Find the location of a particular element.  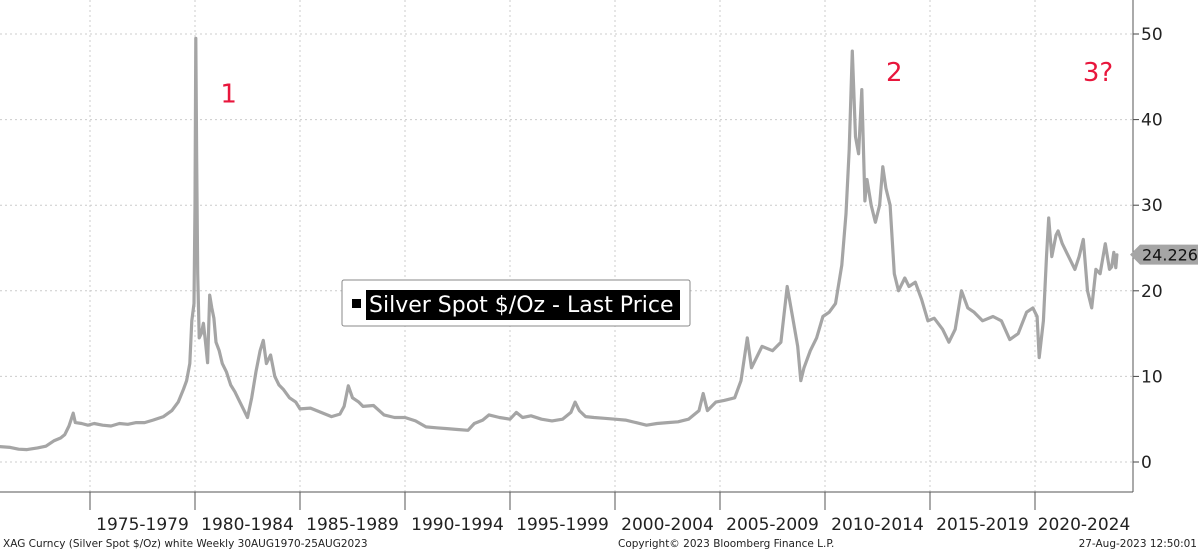

x-tick-label: 1990-1994 is located at coordinates (457, 525).